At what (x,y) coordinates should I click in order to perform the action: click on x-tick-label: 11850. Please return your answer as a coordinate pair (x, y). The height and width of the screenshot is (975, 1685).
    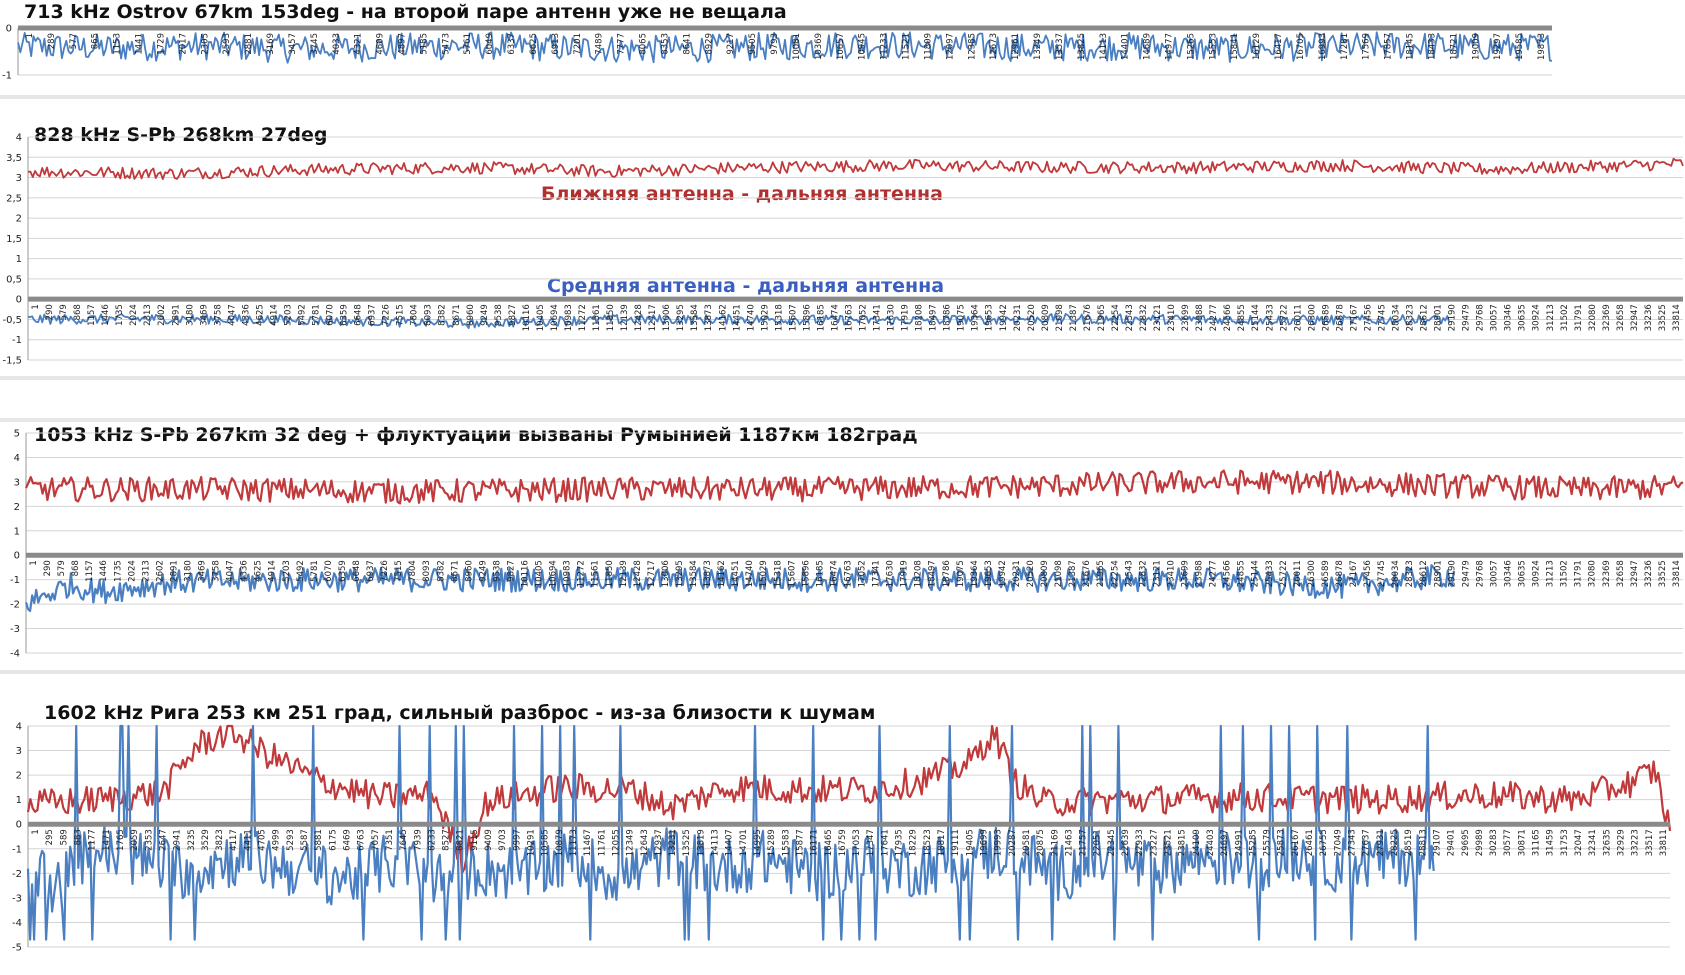
    Looking at the image, I should click on (610, 573).